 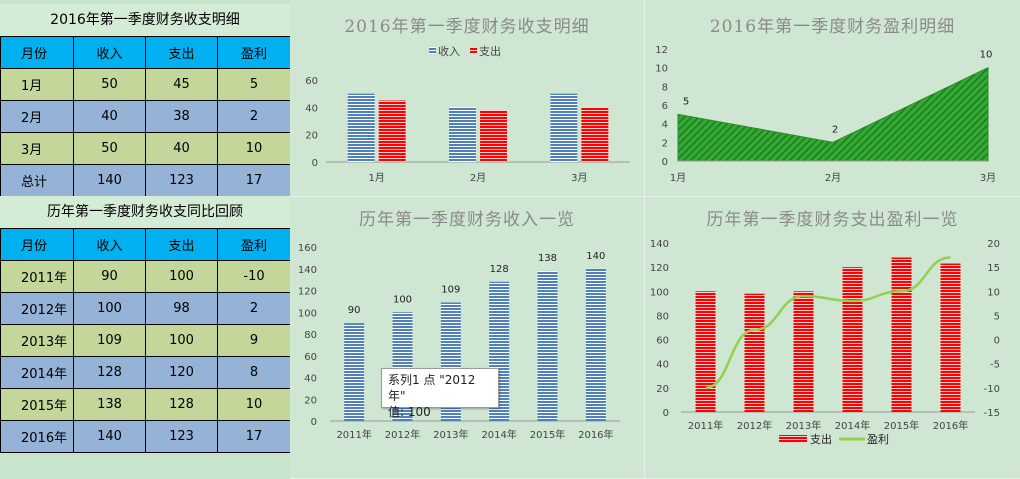 I want to click on table-cell: 109, so click(x=109, y=340).